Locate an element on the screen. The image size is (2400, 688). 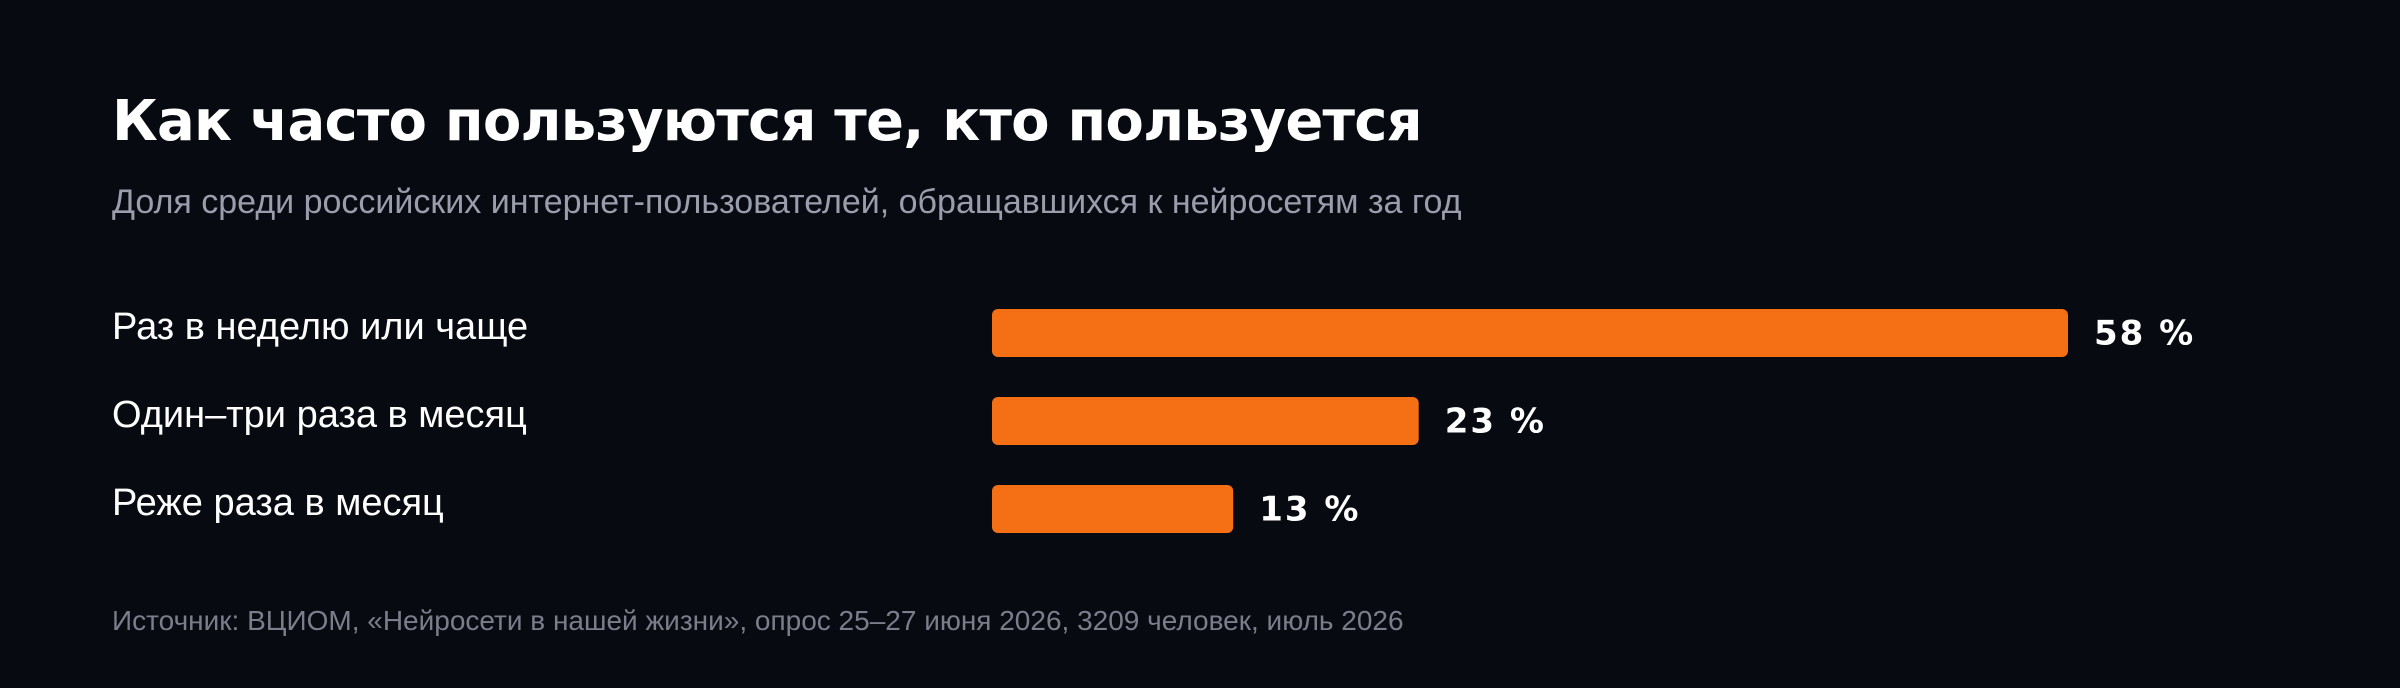
bar-row: Реже раза в месяц 13 % is located at coordinates (736, 507).